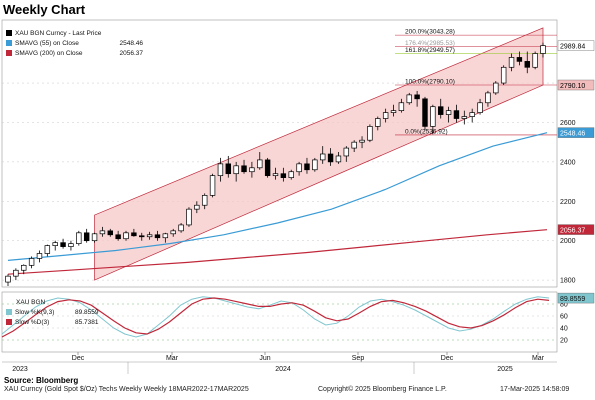  I want to click on footer-copyright: Copyright© 2025 Bloomberg Finance L.P., so click(382, 389).